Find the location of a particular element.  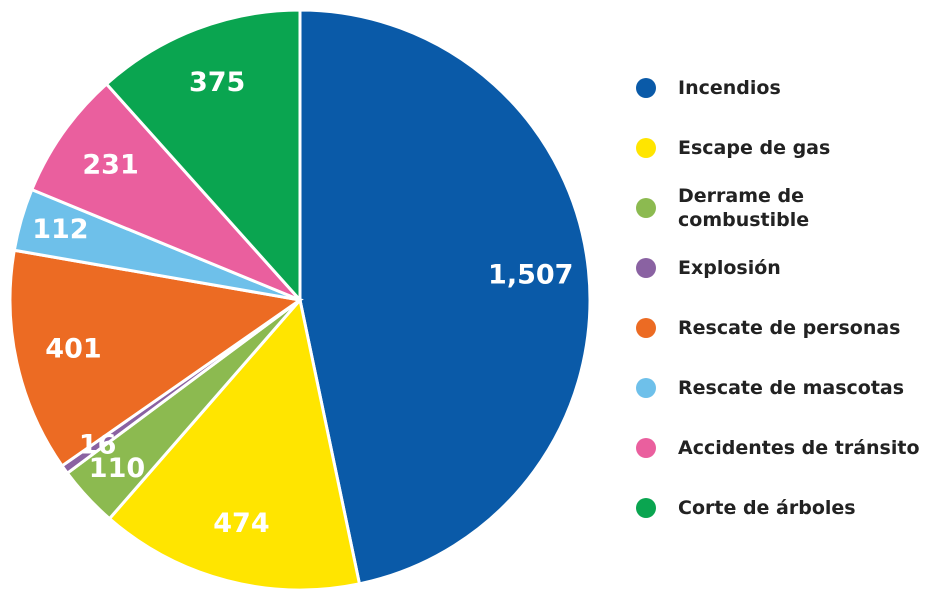

legend-label: Corte de árboles is located at coordinates (767, 508).